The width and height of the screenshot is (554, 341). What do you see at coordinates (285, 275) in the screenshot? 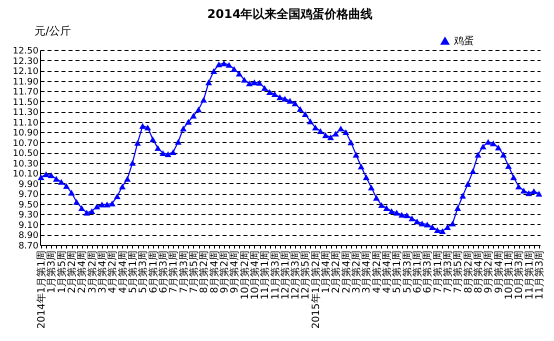
I see `x-tick-label: 12月第1周` at bounding box center [285, 275].